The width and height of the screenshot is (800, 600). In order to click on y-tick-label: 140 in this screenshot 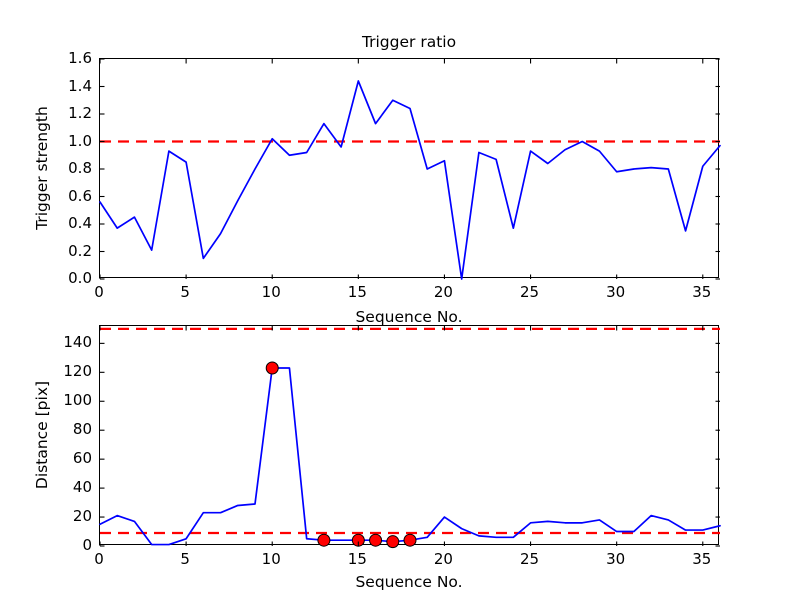, I will do `click(77, 342)`.